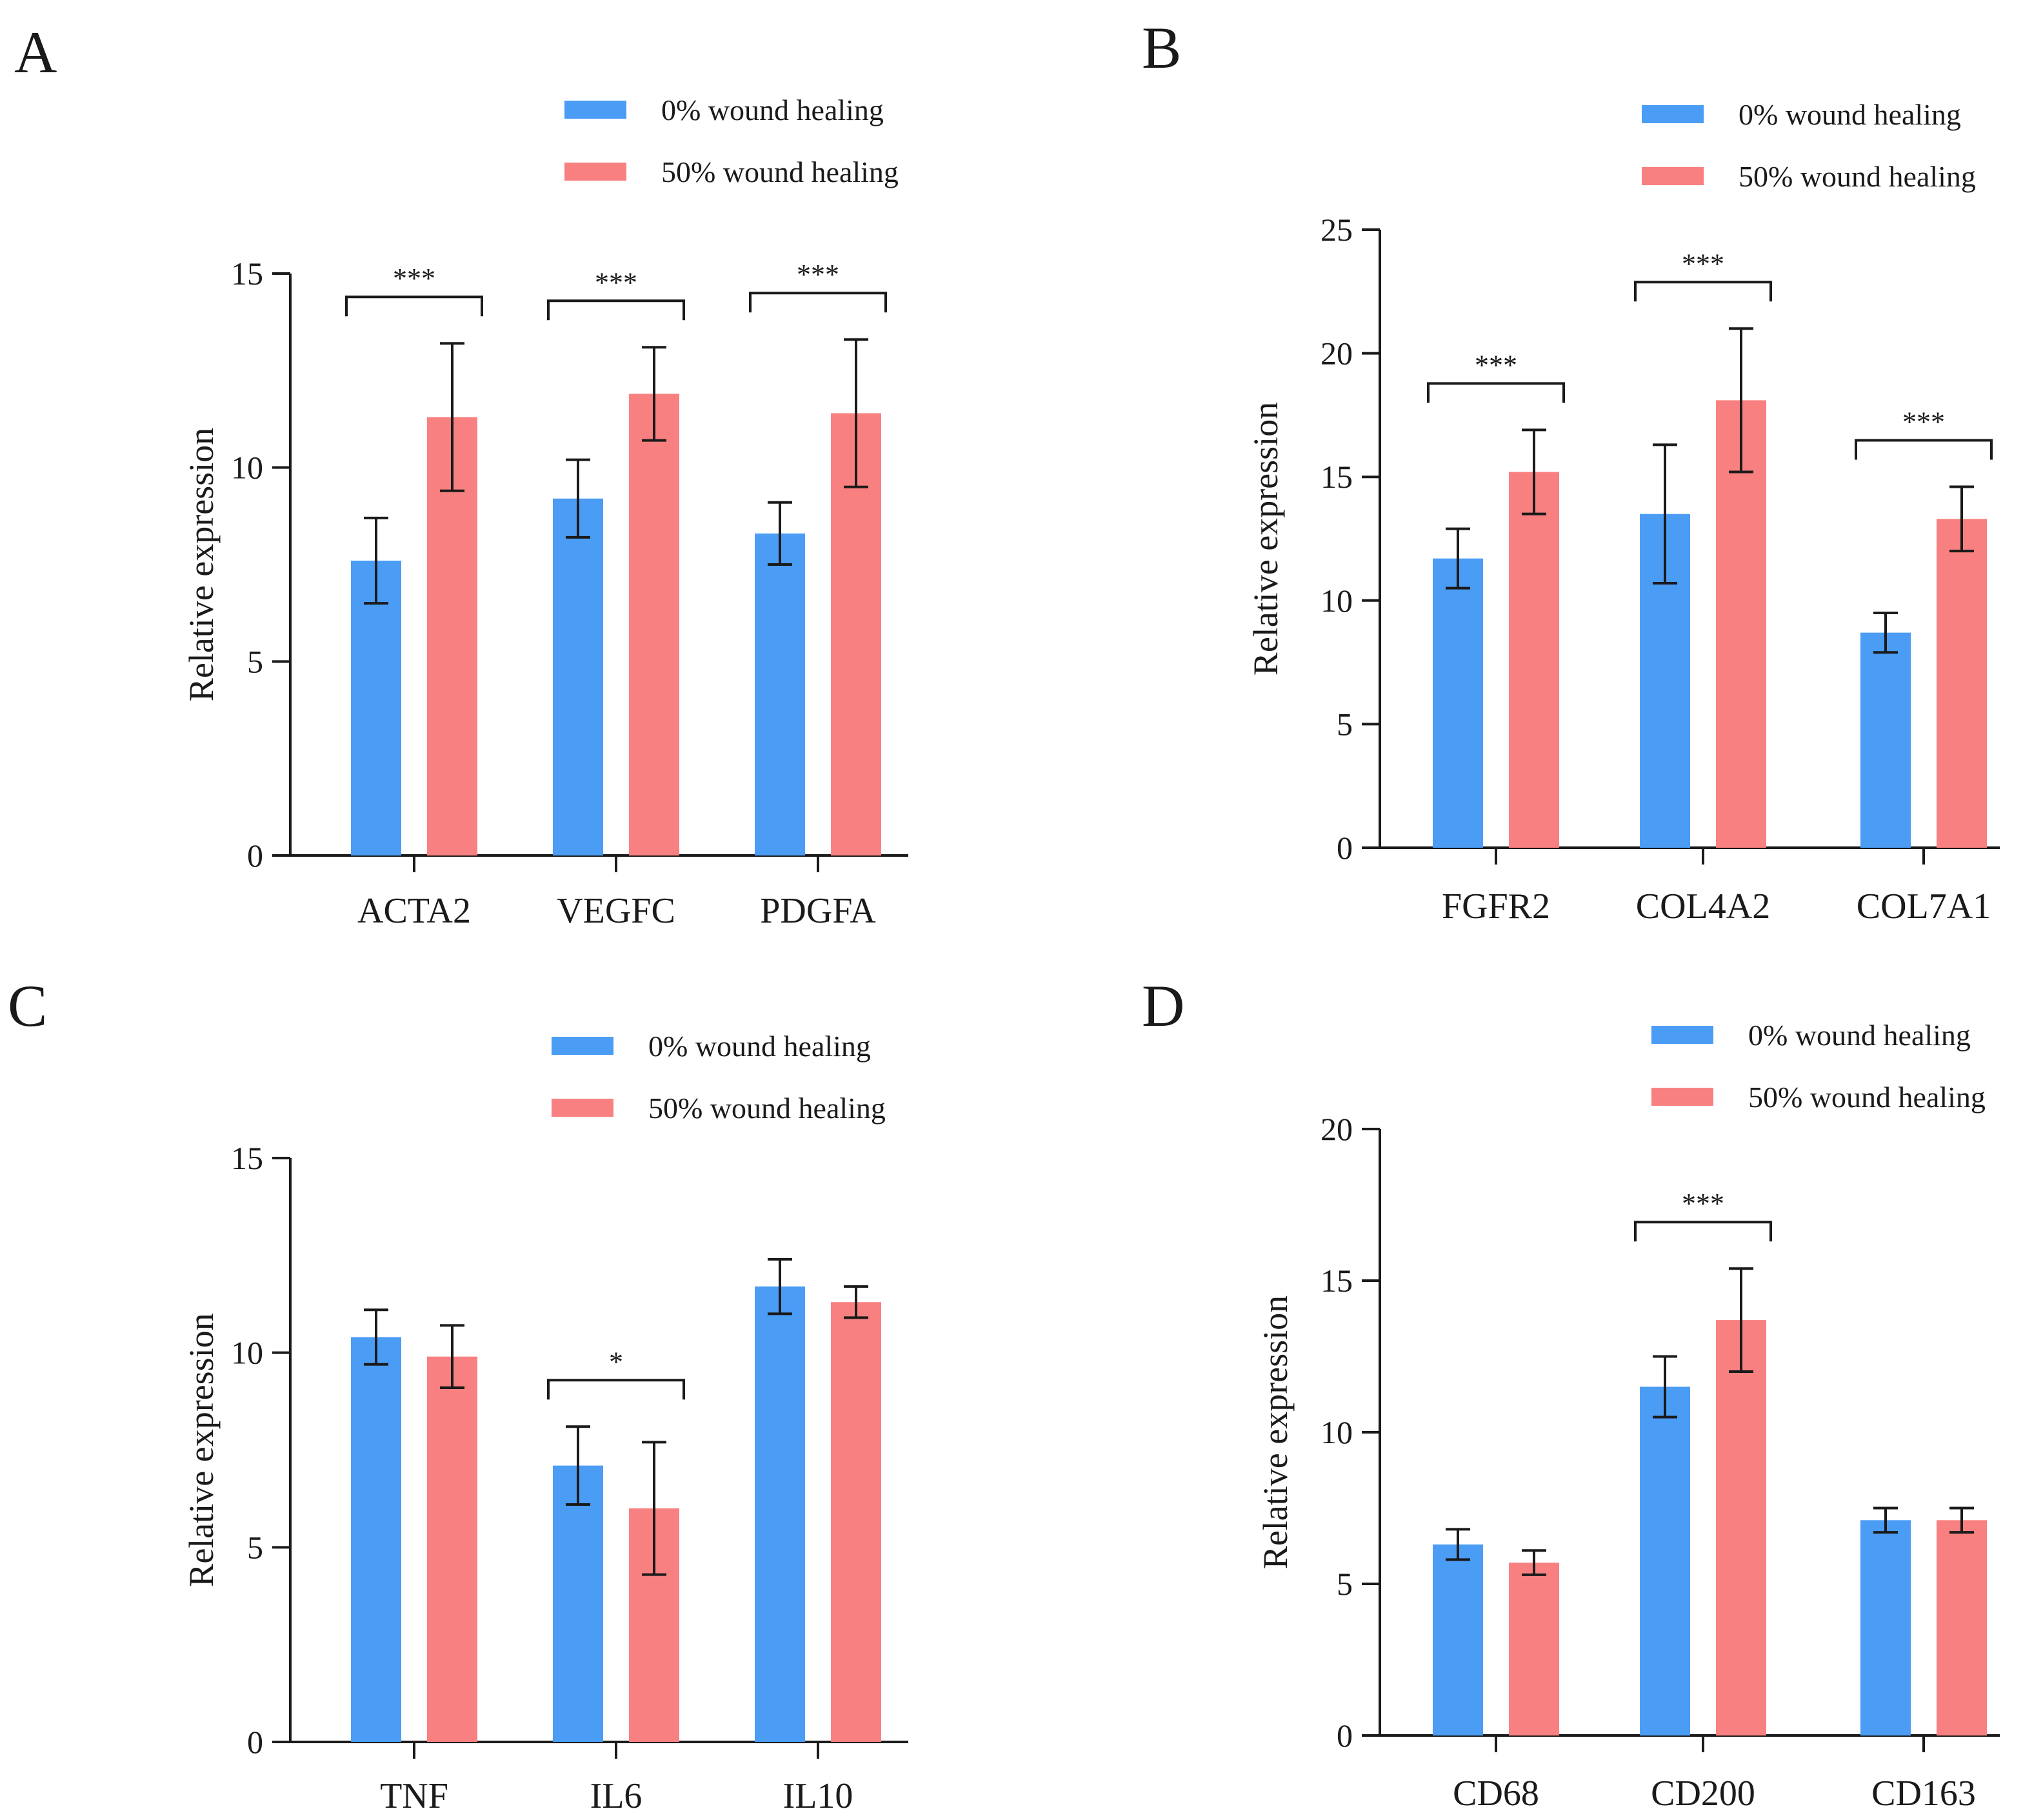 The image size is (2043, 1820). Describe the element at coordinates (1703, 906) in the screenshot. I see `x-category-label: COL4A2` at that location.